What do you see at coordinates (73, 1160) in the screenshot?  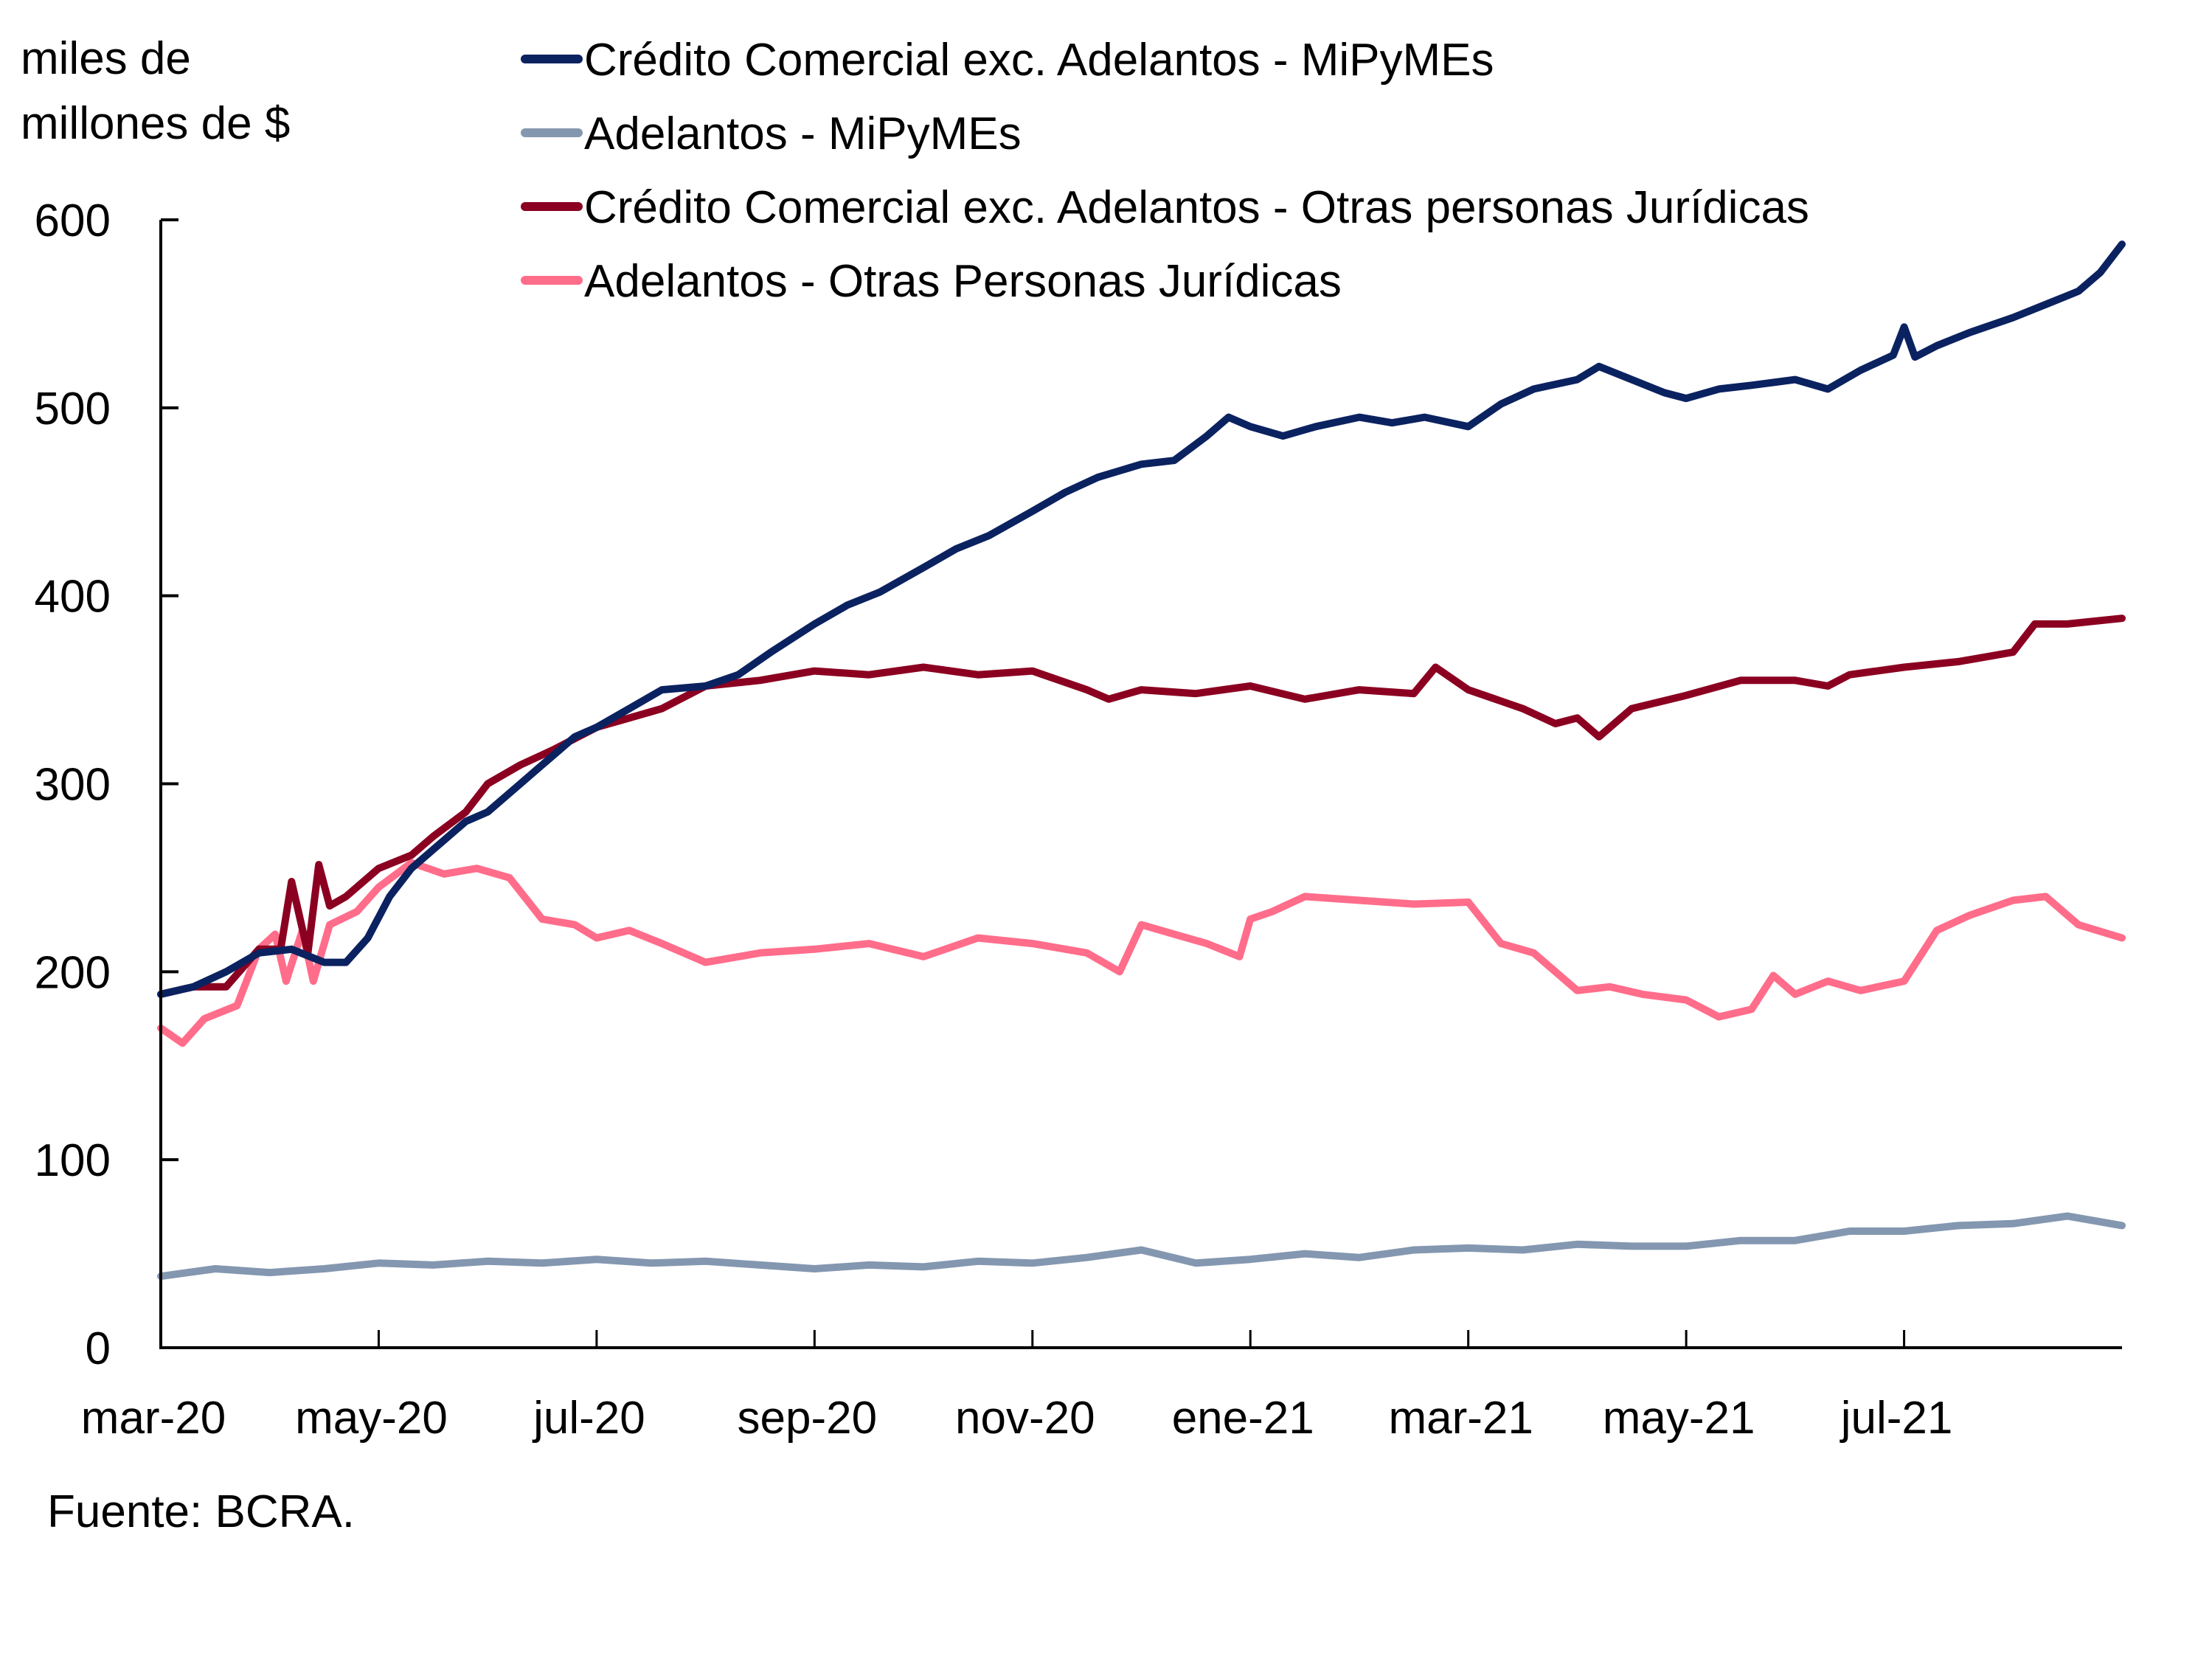 I see `y-tick-label: 100` at bounding box center [73, 1160].